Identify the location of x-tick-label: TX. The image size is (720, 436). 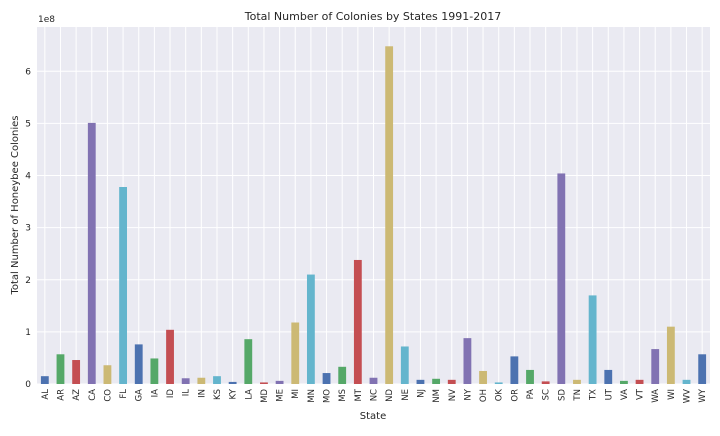
(594, 395).